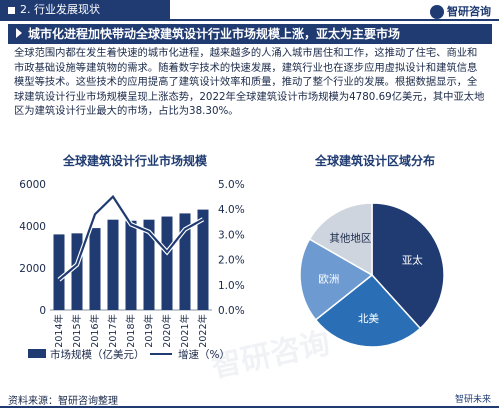 Image resolution: width=499 pixels, height=413 pixels. What do you see at coordinates (231, 210) in the screenshot?
I see `right-tick-label: 4.0%` at bounding box center [231, 210].